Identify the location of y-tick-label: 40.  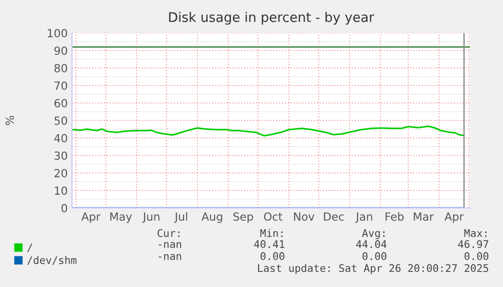
(61, 138).